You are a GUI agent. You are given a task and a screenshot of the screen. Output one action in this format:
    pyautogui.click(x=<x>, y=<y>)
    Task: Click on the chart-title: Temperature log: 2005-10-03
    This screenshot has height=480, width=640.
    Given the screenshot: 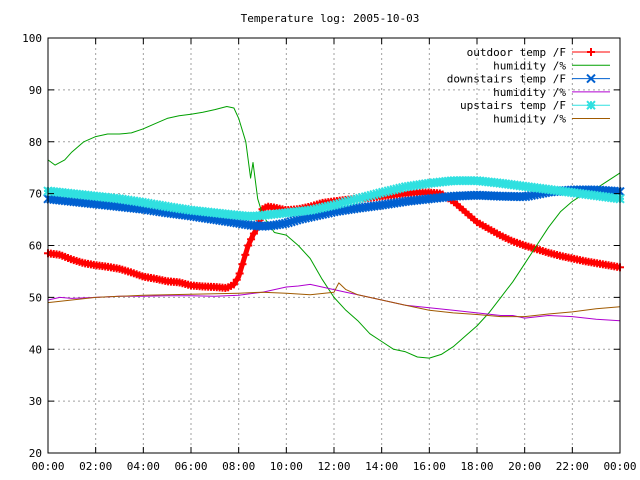 What is the action you would take?
    pyautogui.click(x=330, y=18)
    